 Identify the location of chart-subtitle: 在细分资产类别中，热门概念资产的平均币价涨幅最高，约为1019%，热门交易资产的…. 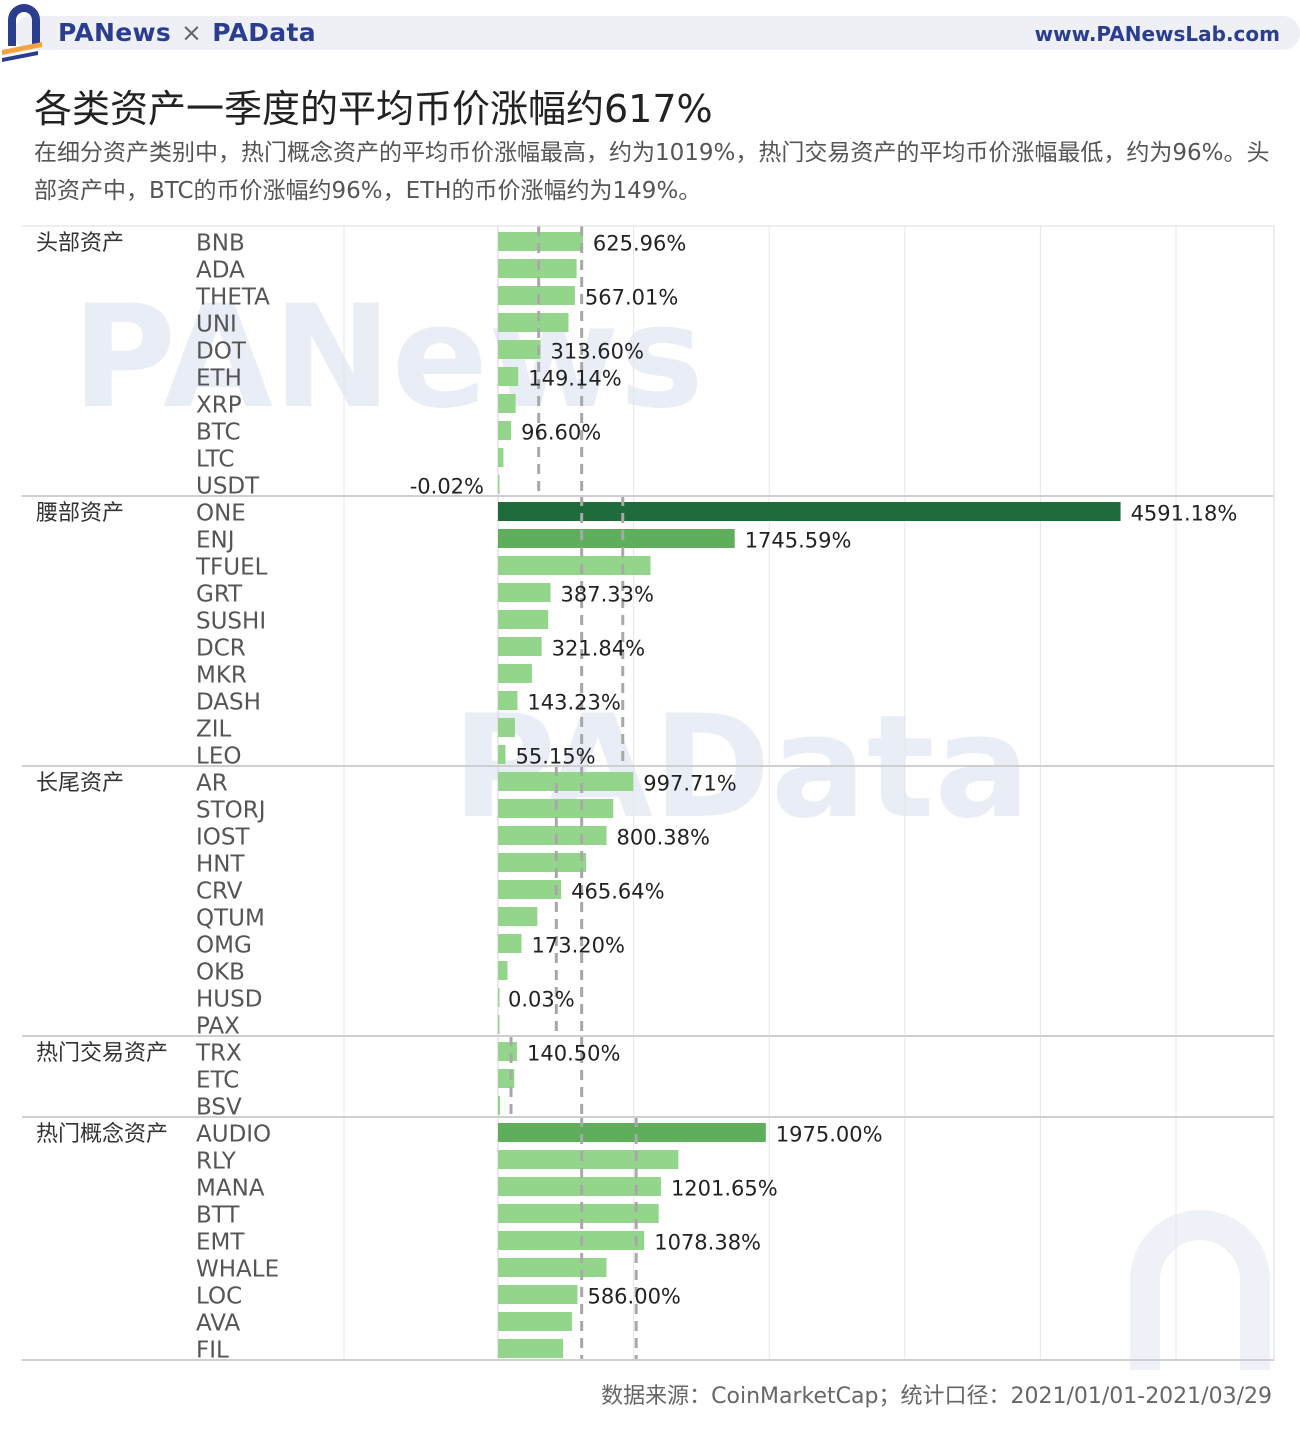
(652, 172).